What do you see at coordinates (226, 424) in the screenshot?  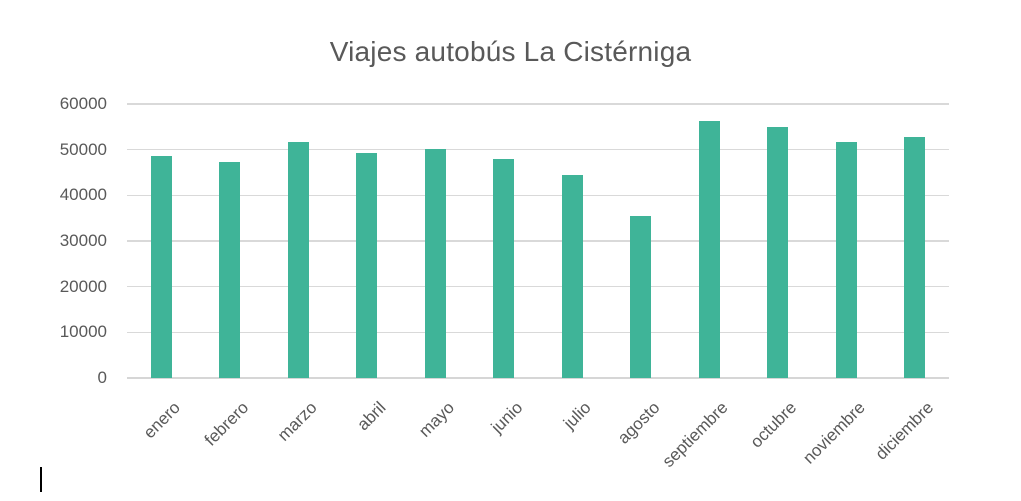 I see `x-label-febrero: febrero` at bounding box center [226, 424].